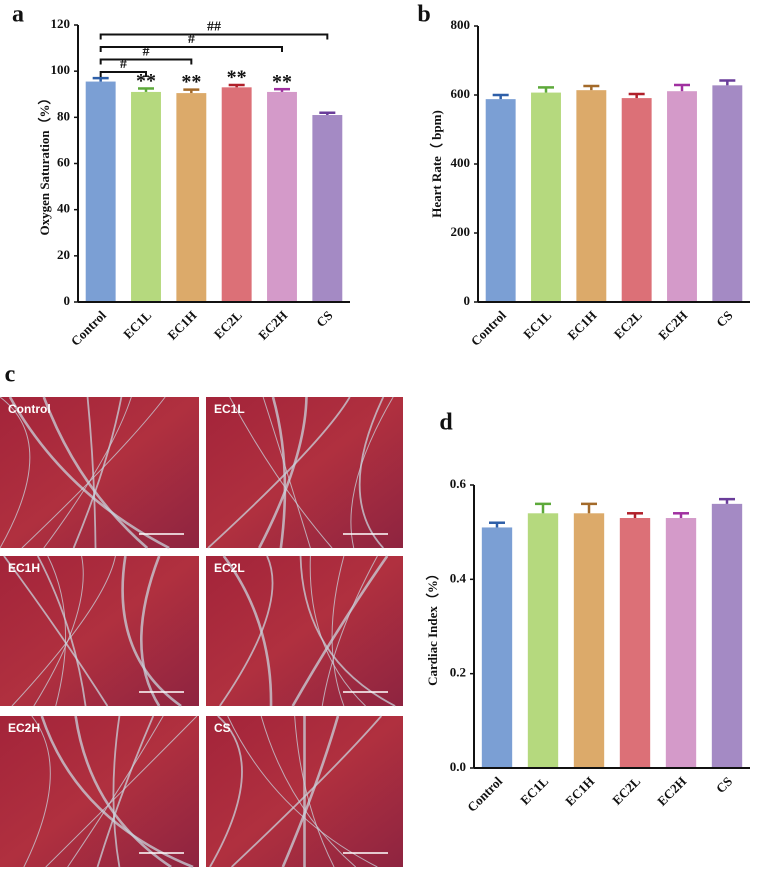 This screenshot has width=767, height=877. I want to click on y-tick-label: 120, so click(61, 23).